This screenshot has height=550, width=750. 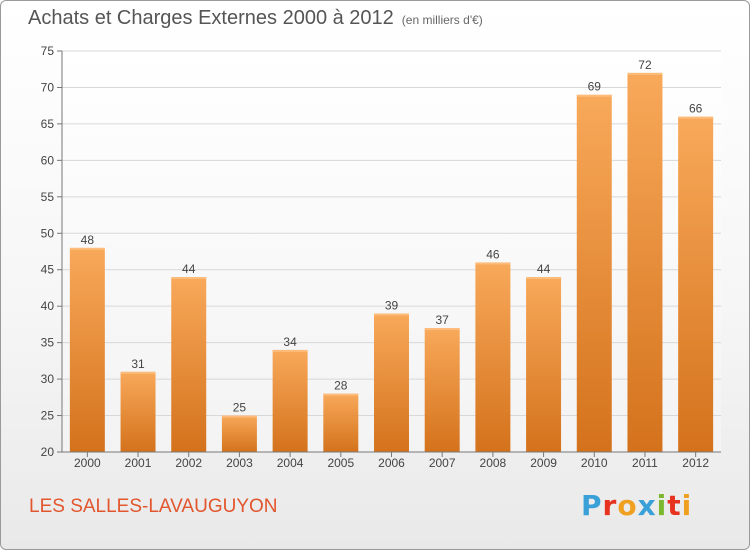 I want to click on data-label: 25, so click(x=240, y=408).